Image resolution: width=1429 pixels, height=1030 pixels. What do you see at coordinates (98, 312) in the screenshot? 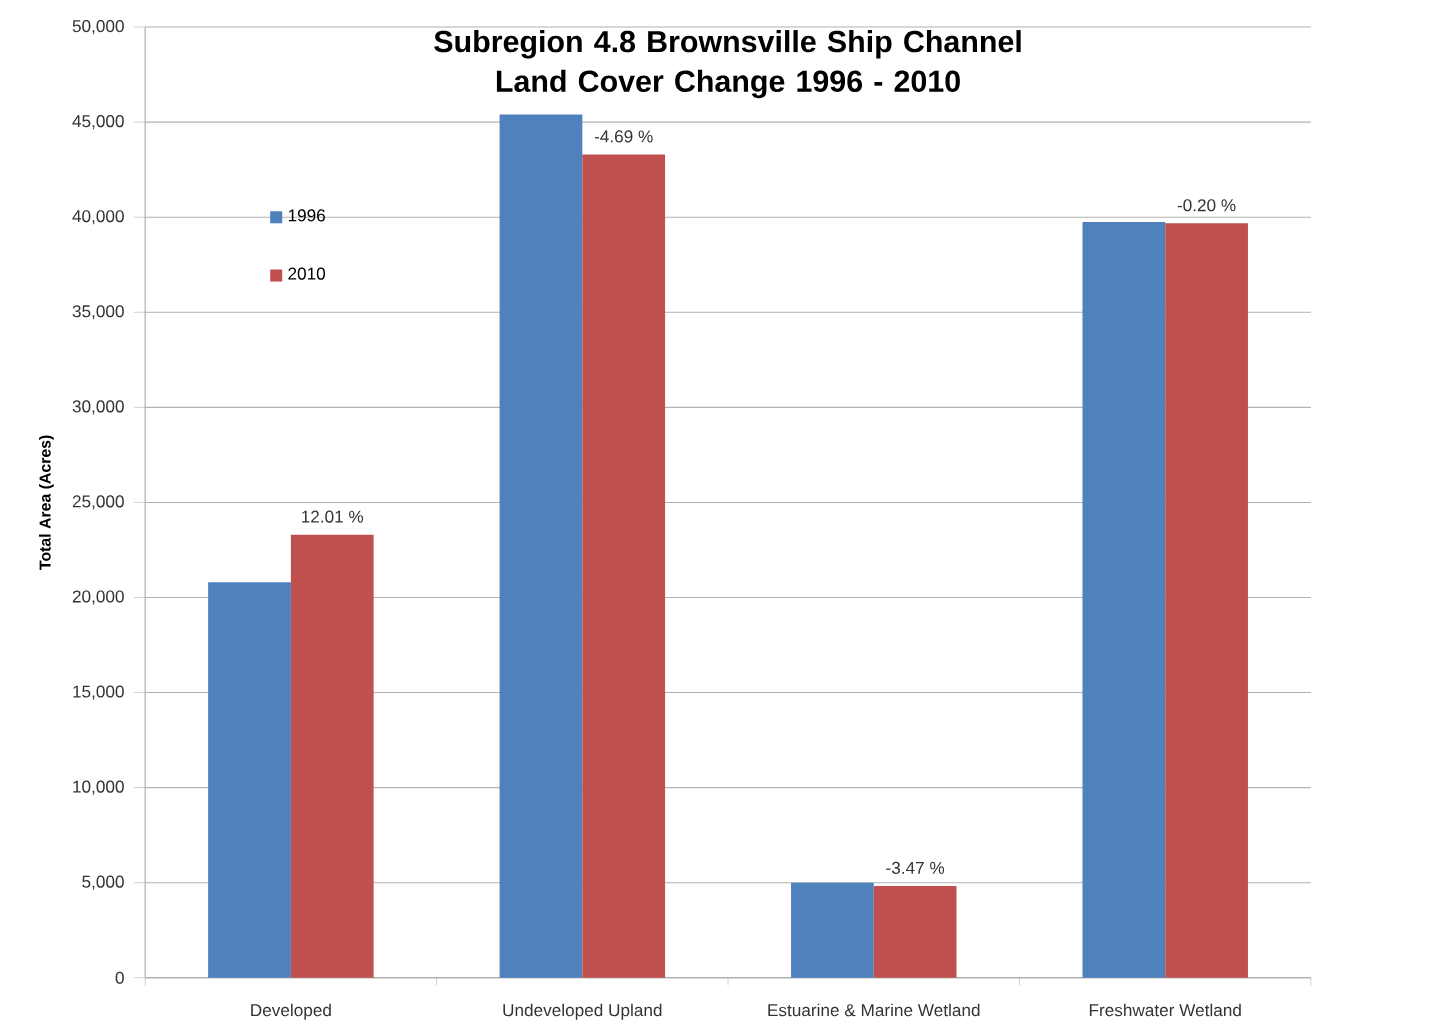
I see `y-tick-label: 35,000` at bounding box center [98, 312].